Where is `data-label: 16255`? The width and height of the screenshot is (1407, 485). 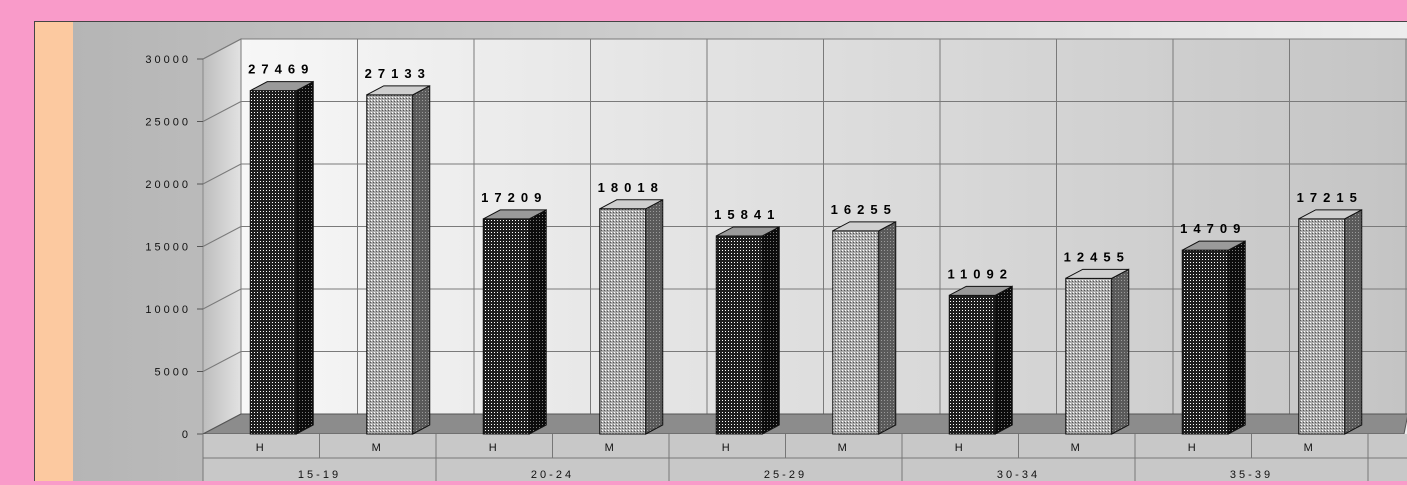 data-label: 16255 is located at coordinates (864, 209).